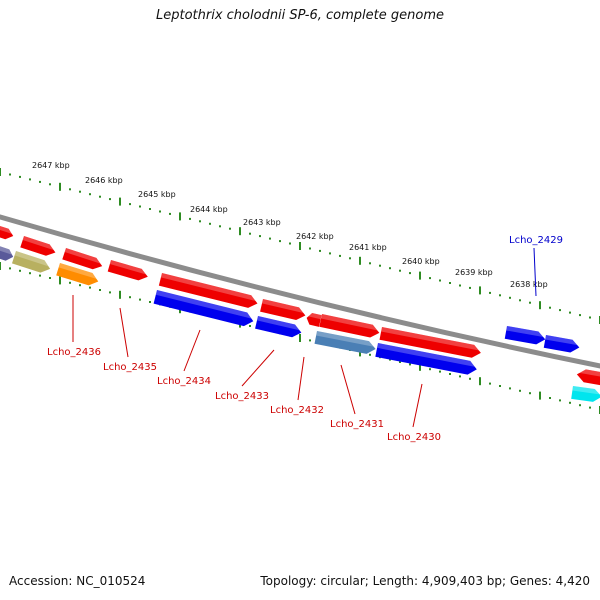 Image resolution: width=600 pixels, height=600 pixels. Describe the element at coordinates (315, 236) in the screenshot. I see `scale-label: 2642 kbp` at that location.